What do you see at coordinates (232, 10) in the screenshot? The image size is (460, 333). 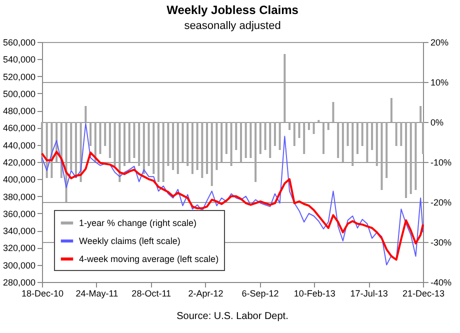 I see `chart-title: Weekly Jobless Claims` at bounding box center [232, 10].